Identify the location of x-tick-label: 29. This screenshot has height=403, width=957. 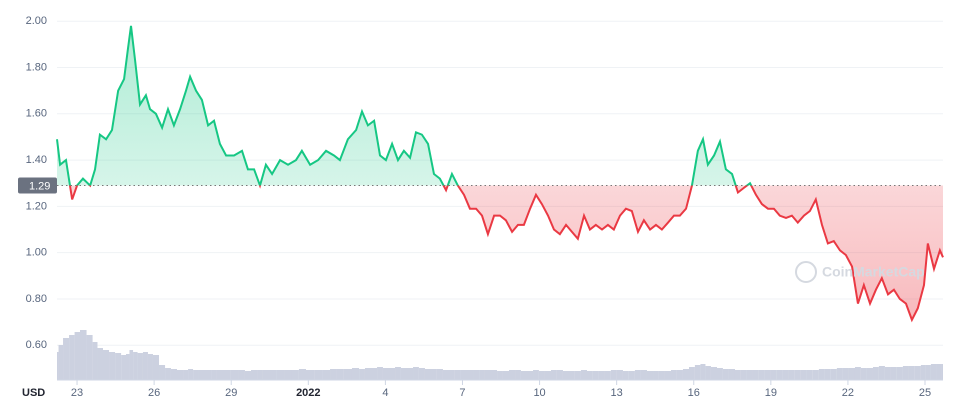
(231, 393).